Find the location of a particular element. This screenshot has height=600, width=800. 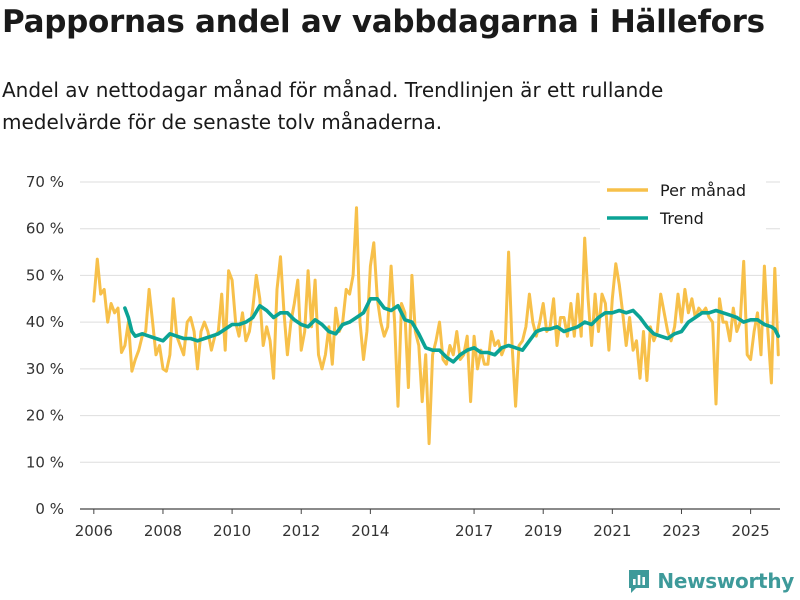

x-axis-ticks: 2006 2008 2010 2012 2014 2017 2019 2021 2023 2025 is located at coordinates (422, 524).